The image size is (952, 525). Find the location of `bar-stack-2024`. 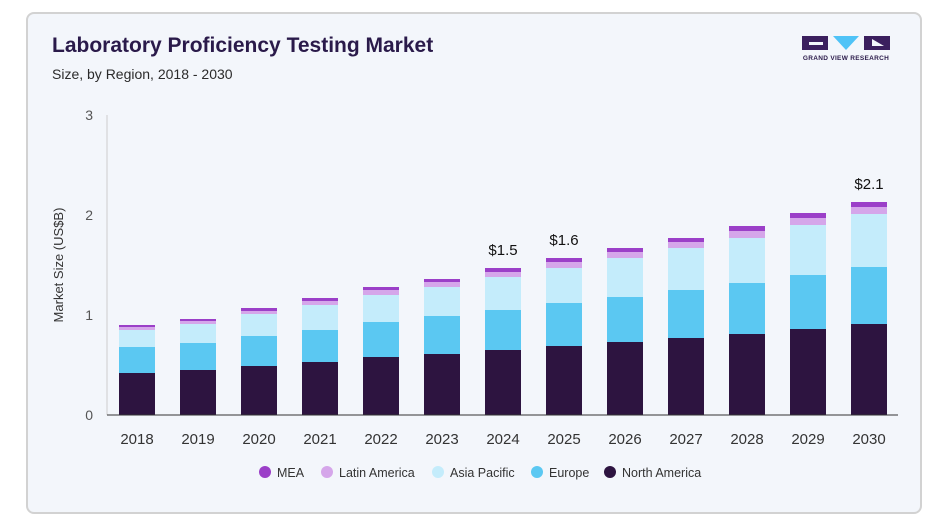

bar-stack-2024 is located at coordinates (503, 341).